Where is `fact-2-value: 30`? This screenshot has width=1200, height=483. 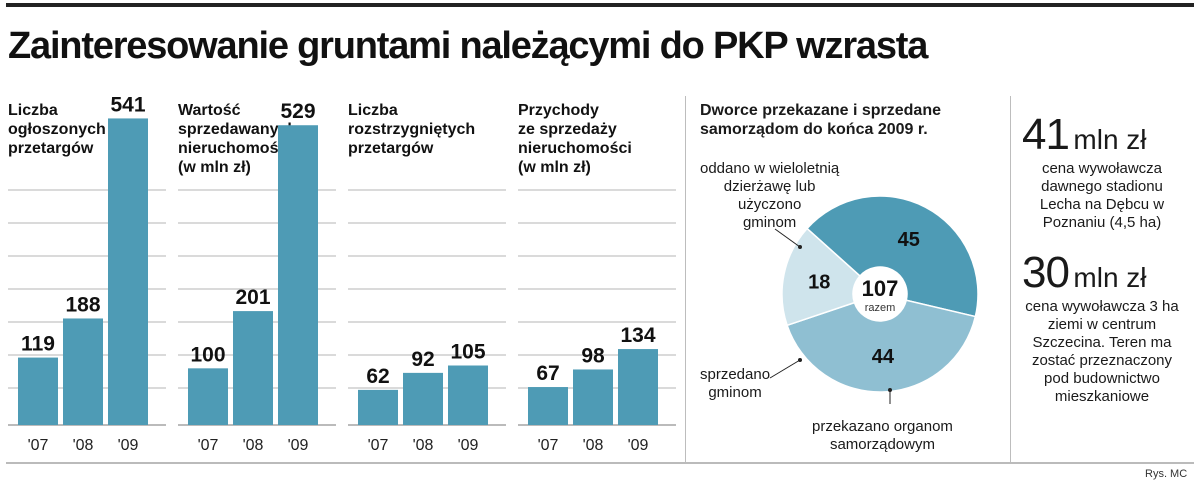
fact-2-value: 30 is located at coordinates (1046, 272).